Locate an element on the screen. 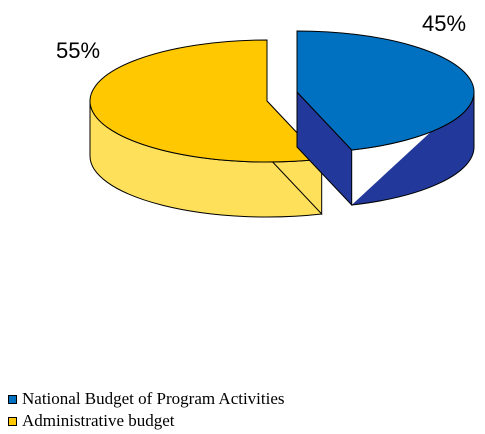  legend-swatch-administrative is located at coordinates (12, 421).